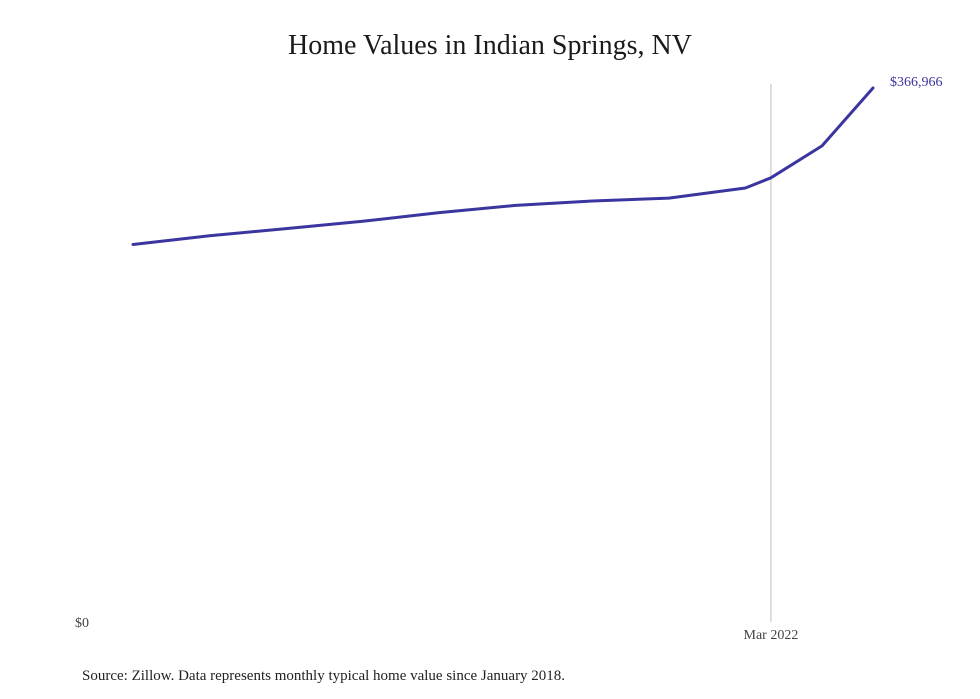 This screenshot has width=980, height=699. What do you see at coordinates (490, 45) in the screenshot?
I see `chart-title: Home Values in Indian Springs, NV` at bounding box center [490, 45].